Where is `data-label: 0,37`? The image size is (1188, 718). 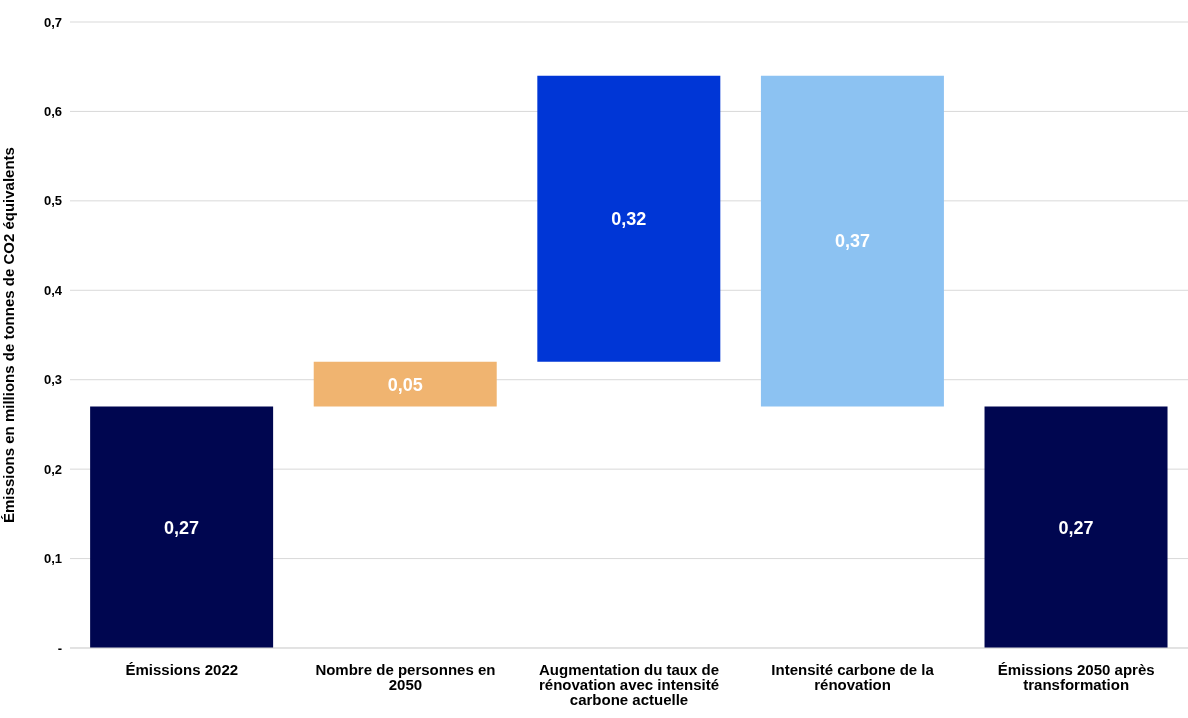 data-label: 0,37 is located at coordinates (852, 241).